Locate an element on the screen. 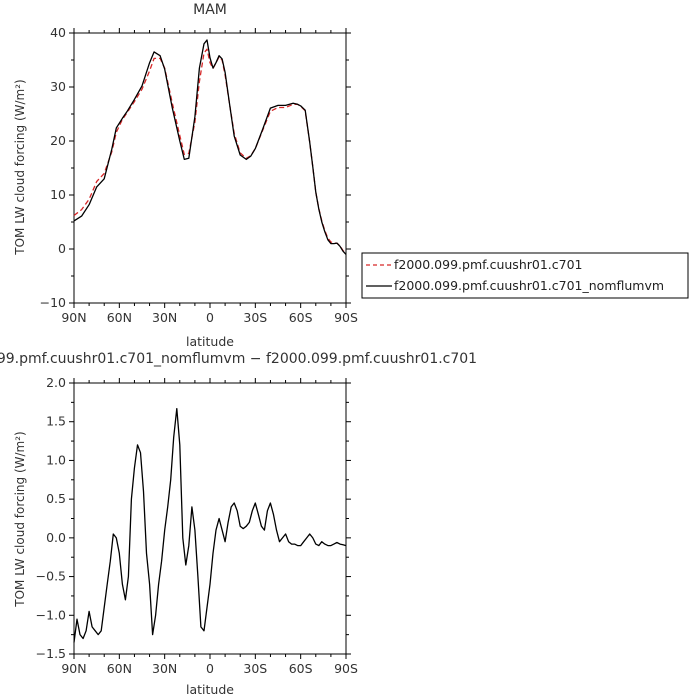 This screenshot has height=700, width=700. bottom-x-tick-label: 0 is located at coordinates (210, 668).